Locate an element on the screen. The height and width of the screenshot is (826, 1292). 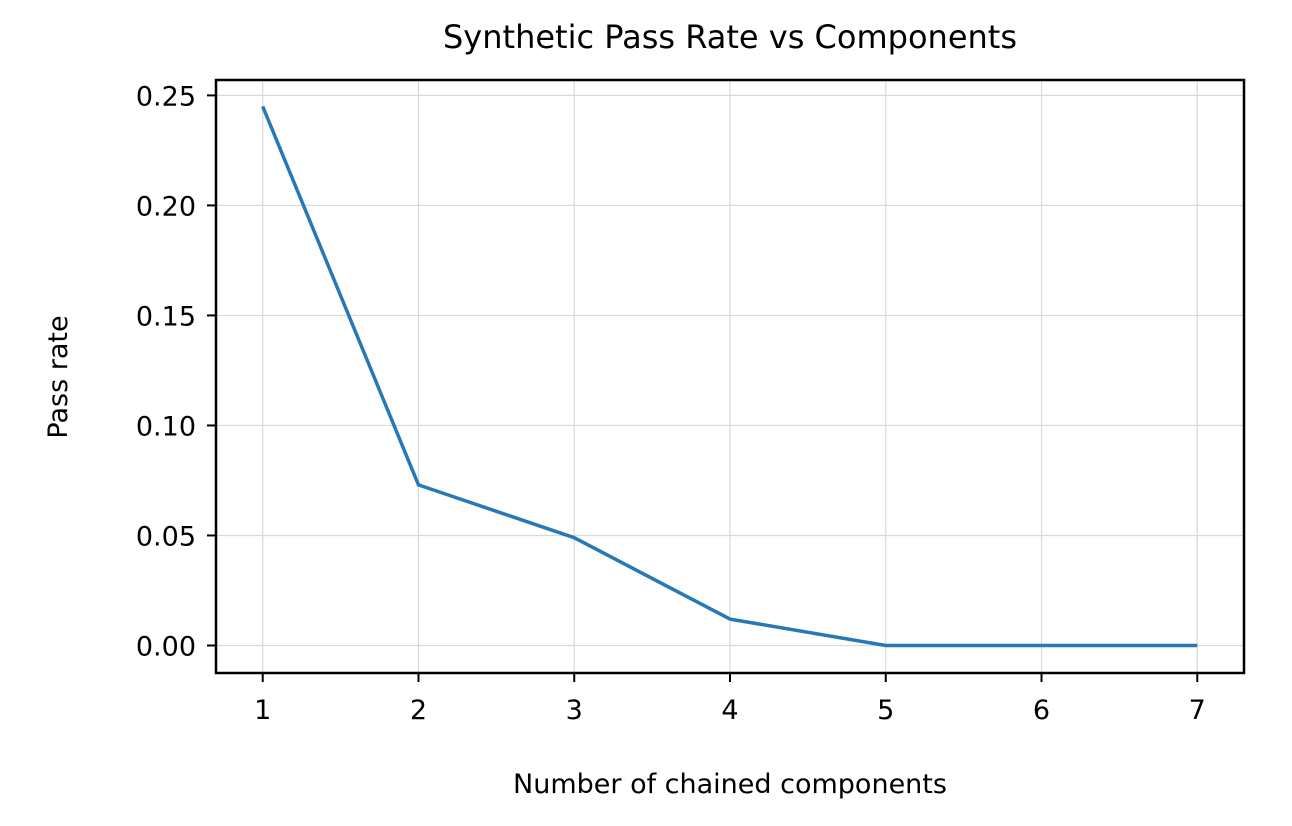
y-tick-label: 0.10 is located at coordinates (166, 426).